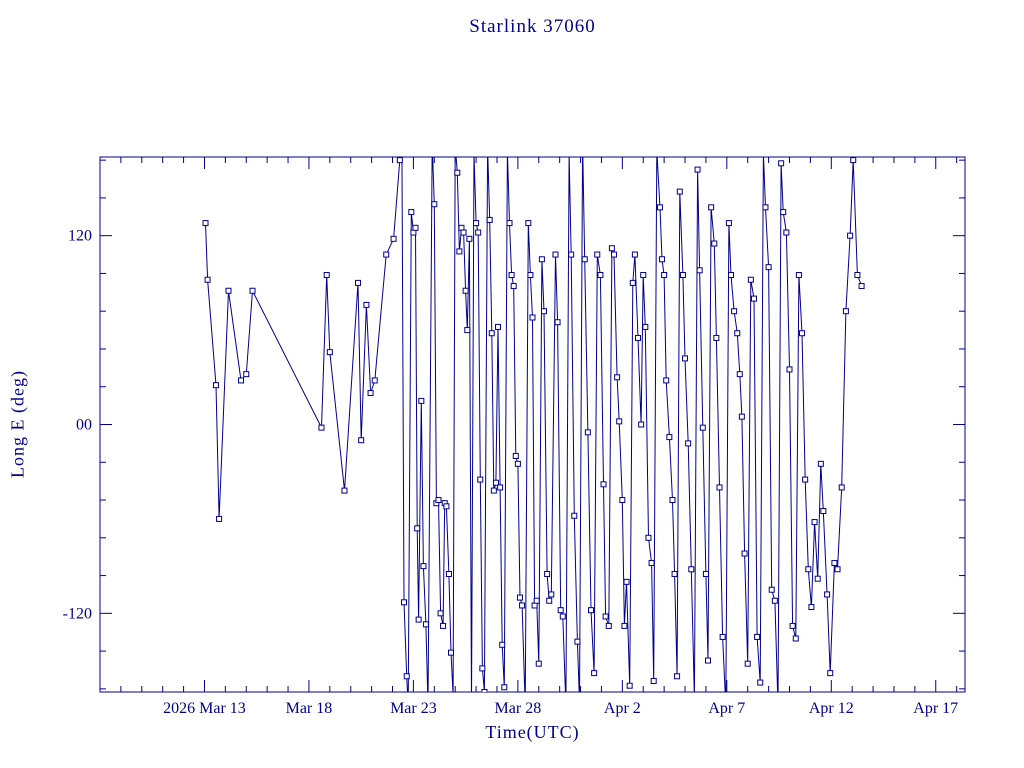 This screenshot has height=768, width=1024. Describe the element at coordinates (935, 708) in the screenshot. I see `x-tick-label: Apr 17` at that location.